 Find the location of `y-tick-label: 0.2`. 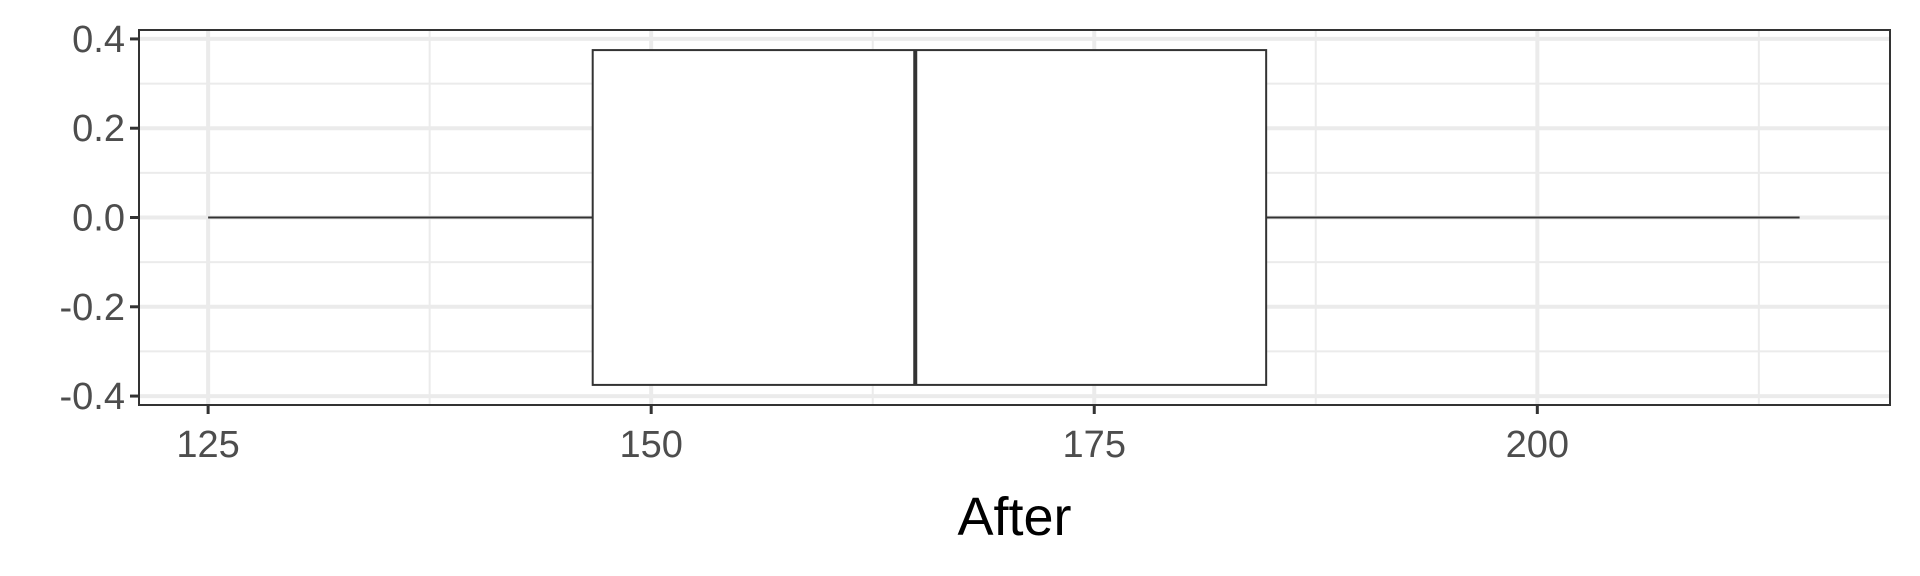

y-tick-label: 0.2 is located at coordinates (98, 129).